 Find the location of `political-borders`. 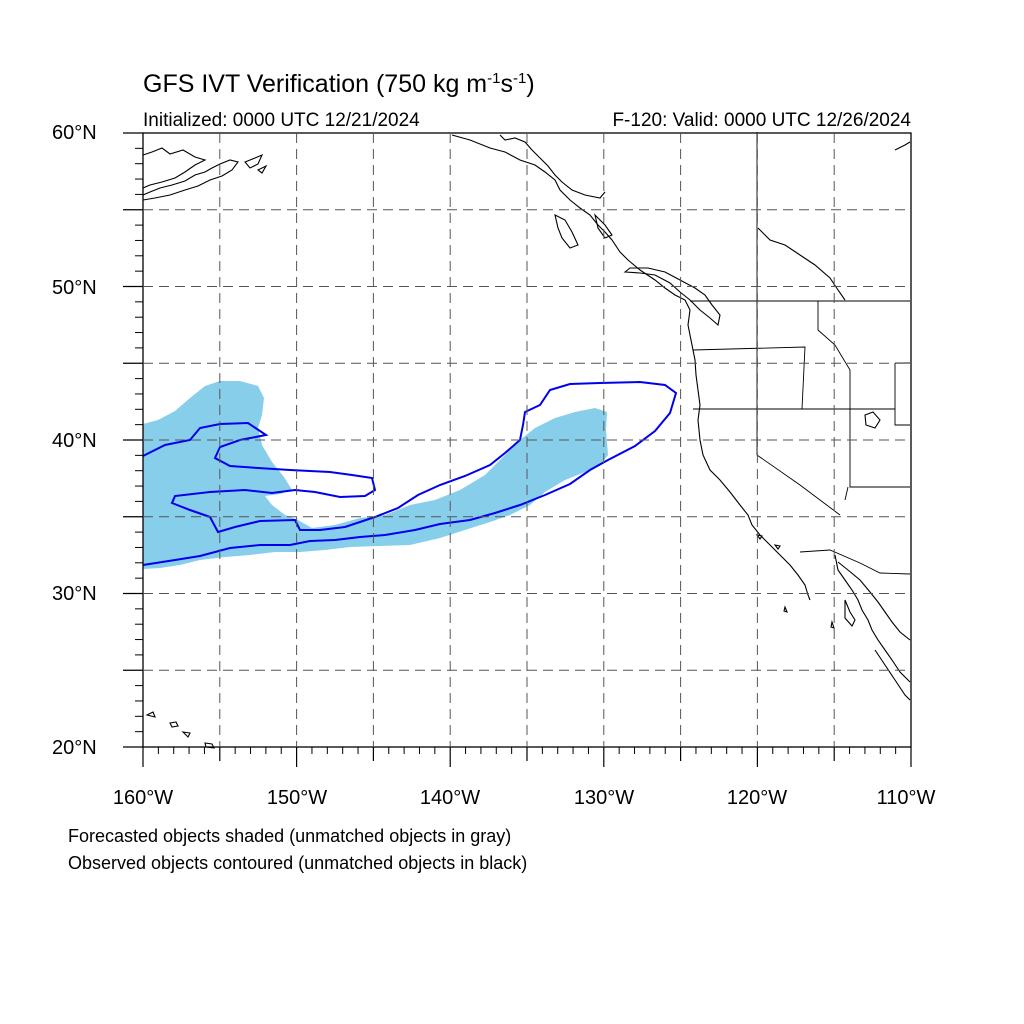

political-borders is located at coordinates (800, 353).